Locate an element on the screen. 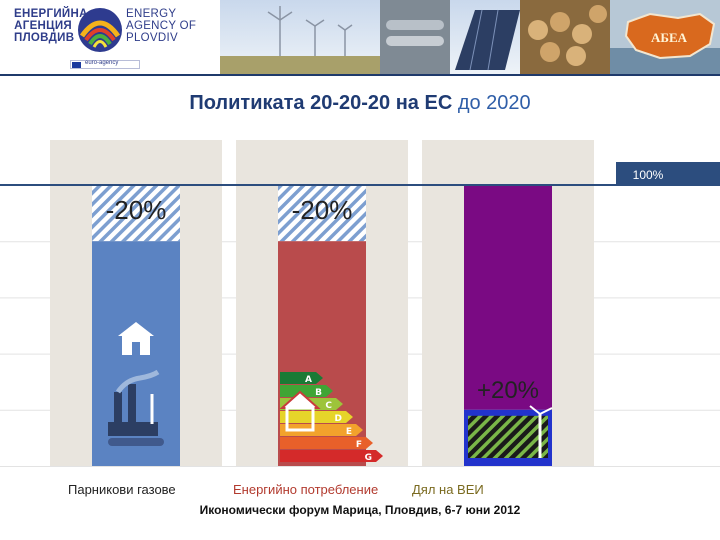 The width and height of the screenshot is (720, 540). euro-agency-strip: euro-agency is located at coordinates (105, 64).